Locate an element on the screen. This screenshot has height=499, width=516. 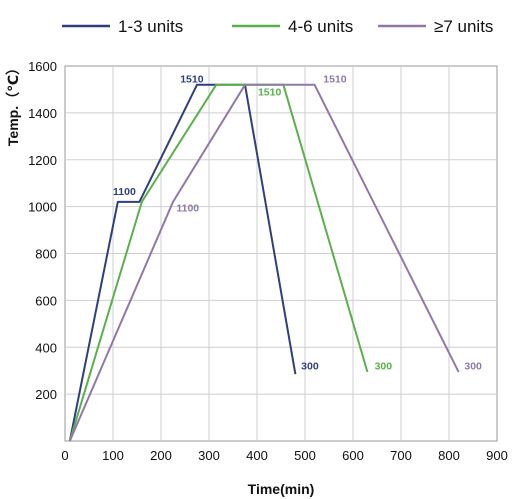
x-tick-label: 400 is located at coordinates (257, 455).